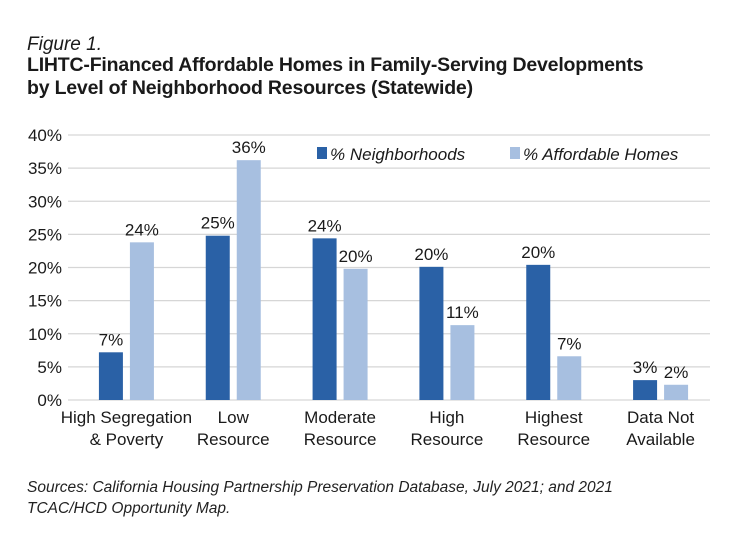  What do you see at coordinates (446, 417) in the screenshot?
I see `x-category-label: High` at bounding box center [446, 417].